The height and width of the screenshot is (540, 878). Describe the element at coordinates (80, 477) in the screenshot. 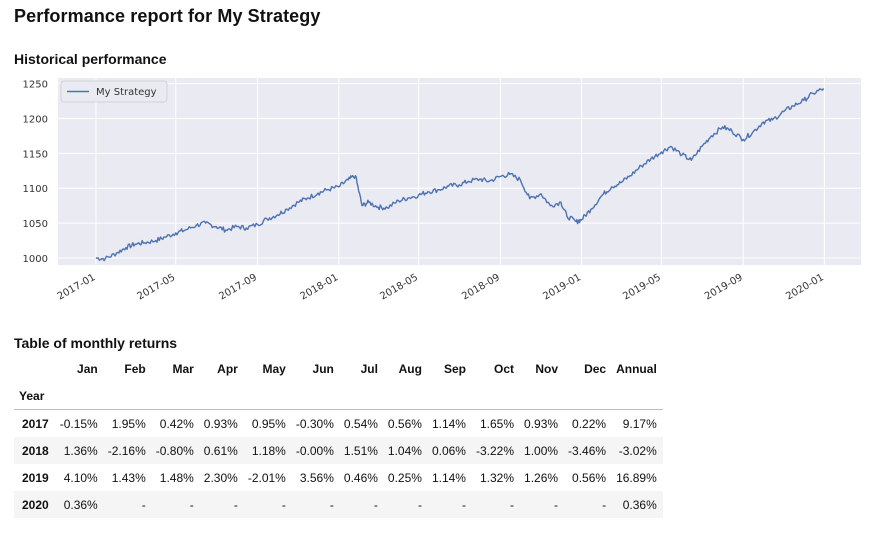

I see `return-cell: 4.10%` at that location.